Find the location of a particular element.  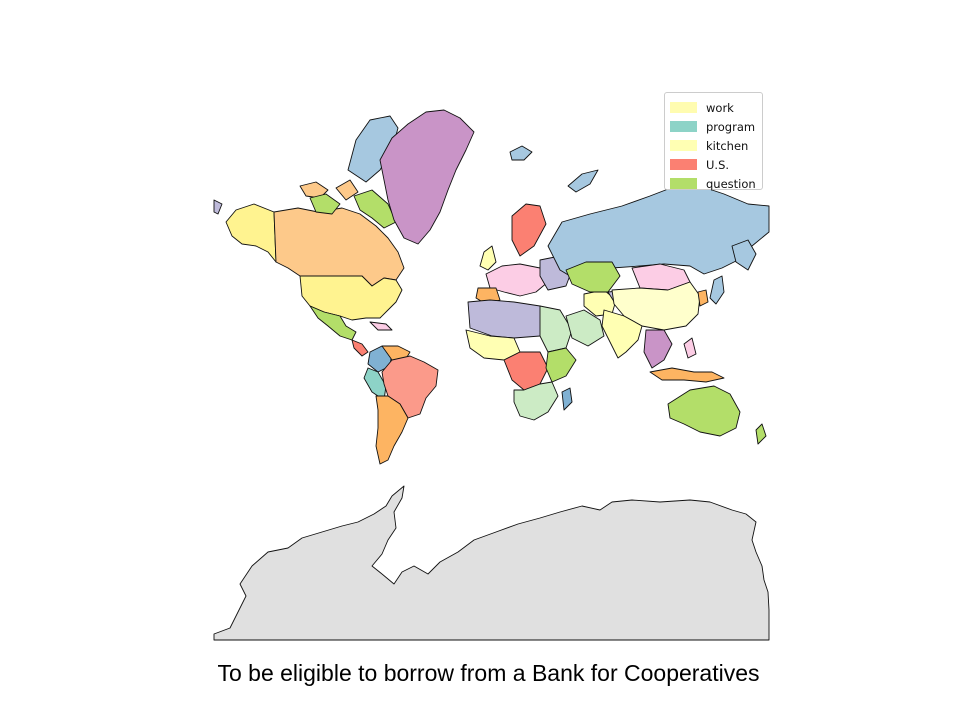

chukotka-west is located at coordinates (218, 207).